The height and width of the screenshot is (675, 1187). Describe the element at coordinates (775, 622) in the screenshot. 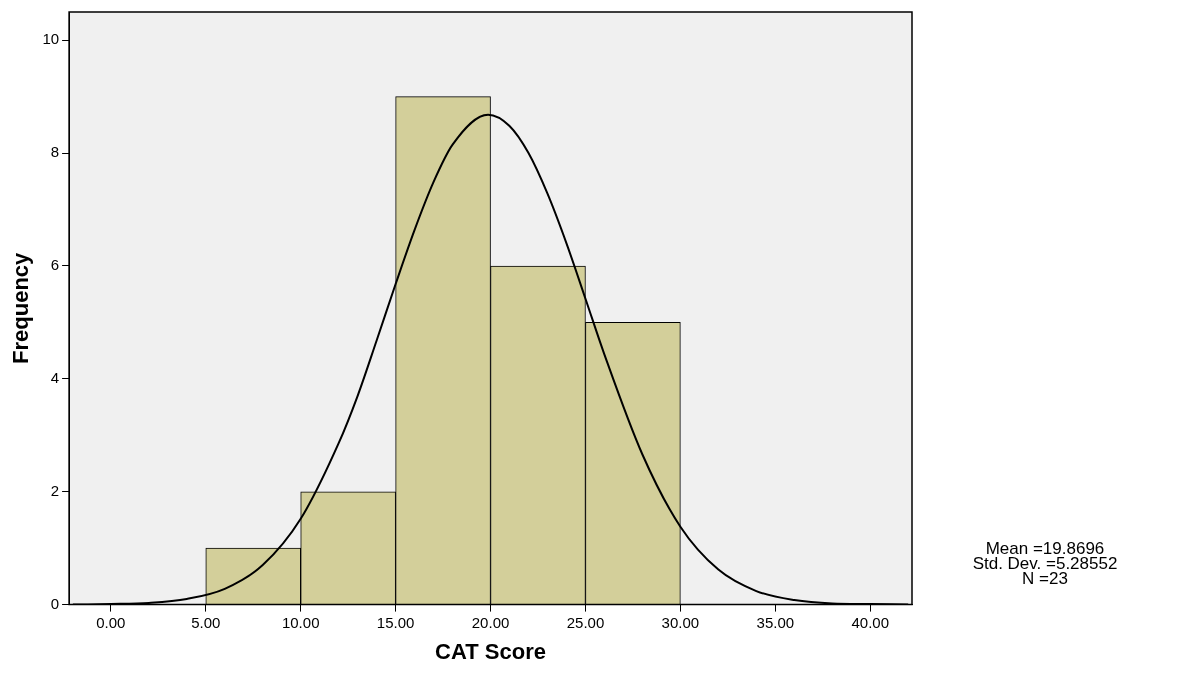

I see `x-tick-label: 35.00` at that location.